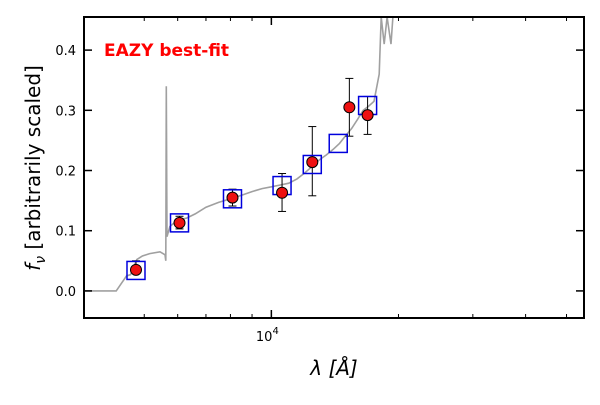 The width and height of the screenshot is (600, 405). I want to click on x-tick-exponent: 4, so click(275, 331).